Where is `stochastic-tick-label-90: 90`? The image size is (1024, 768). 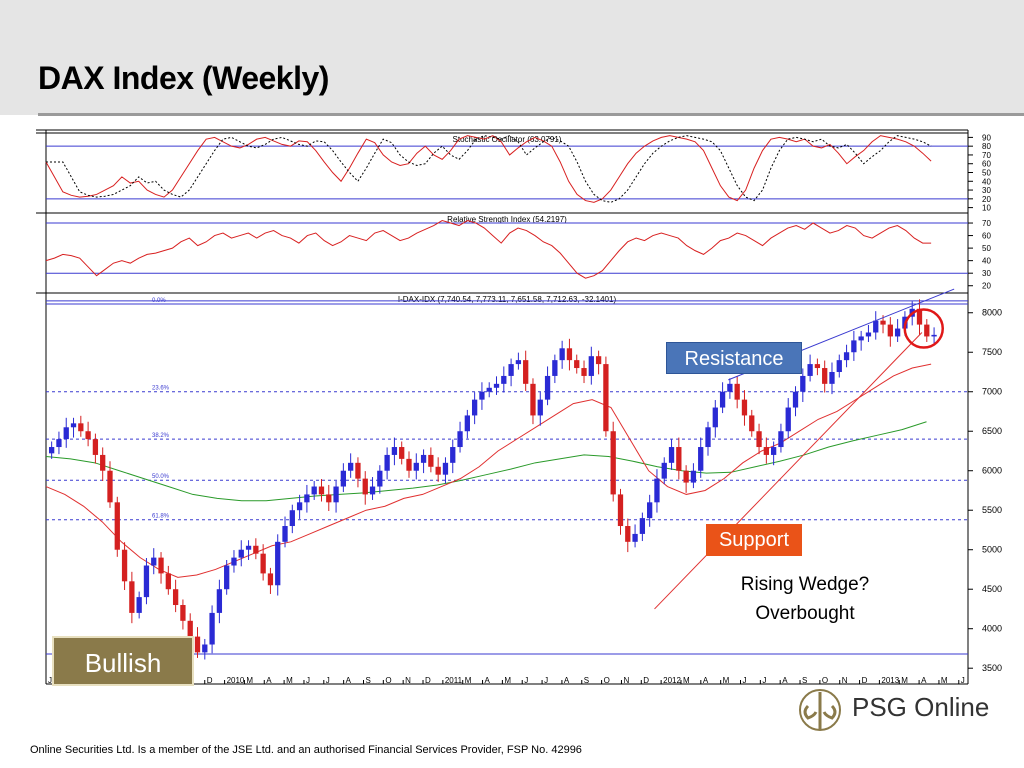 stochastic-tick-label-90: 90 is located at coordinates (986, 137).